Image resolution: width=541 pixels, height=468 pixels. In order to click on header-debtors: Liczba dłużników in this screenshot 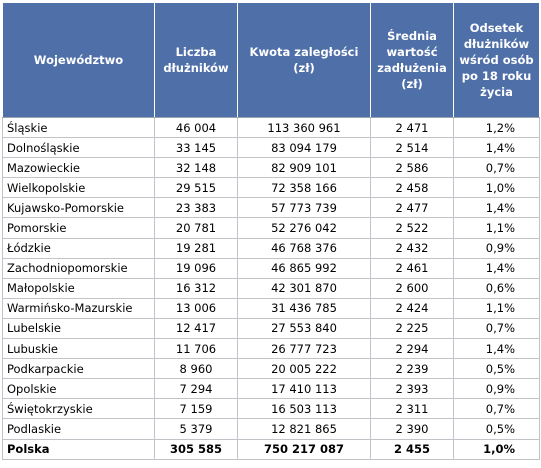, I will do `click(196, 60)`.